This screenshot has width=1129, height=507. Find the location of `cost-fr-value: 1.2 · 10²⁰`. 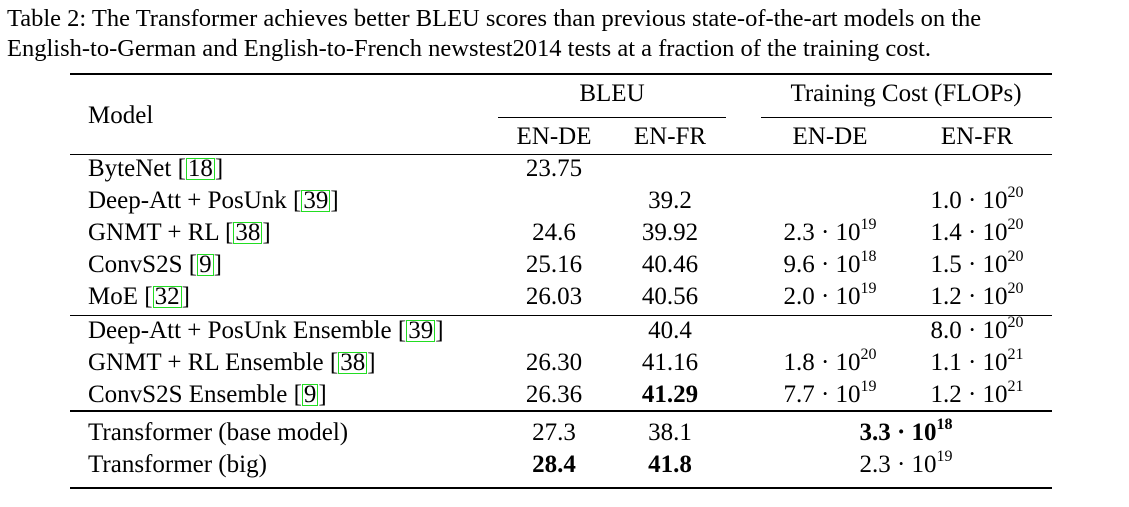

cost-fr-value: 1.2 · 10²⁰ is located at coordinates (977, 296).